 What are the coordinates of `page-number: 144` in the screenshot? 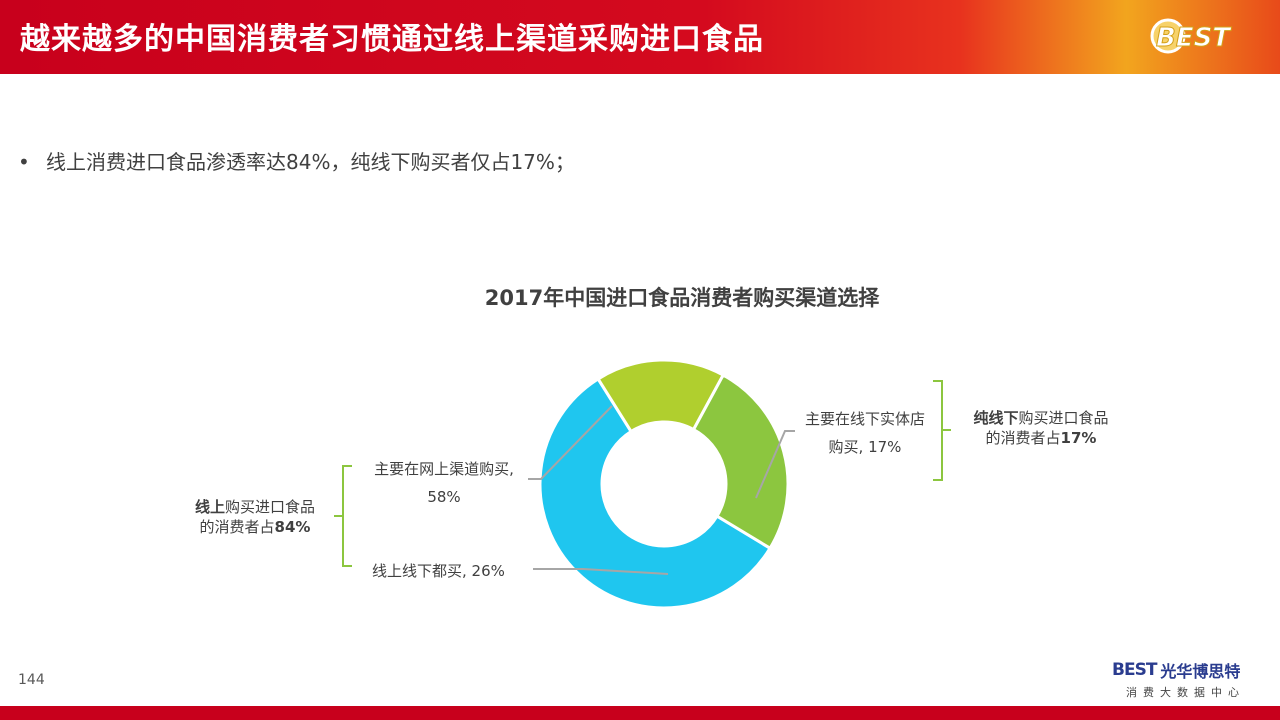 It's located at (31, 680).